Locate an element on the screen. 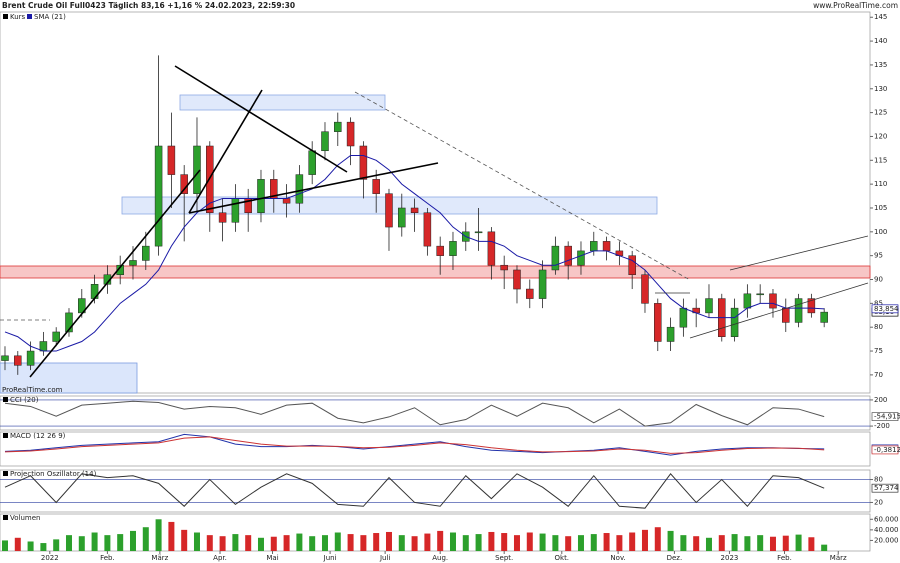 Image resolution: width=900 pixels, height=563 pixels. y-tick-label: 85 is located at coordinates (878, 303).